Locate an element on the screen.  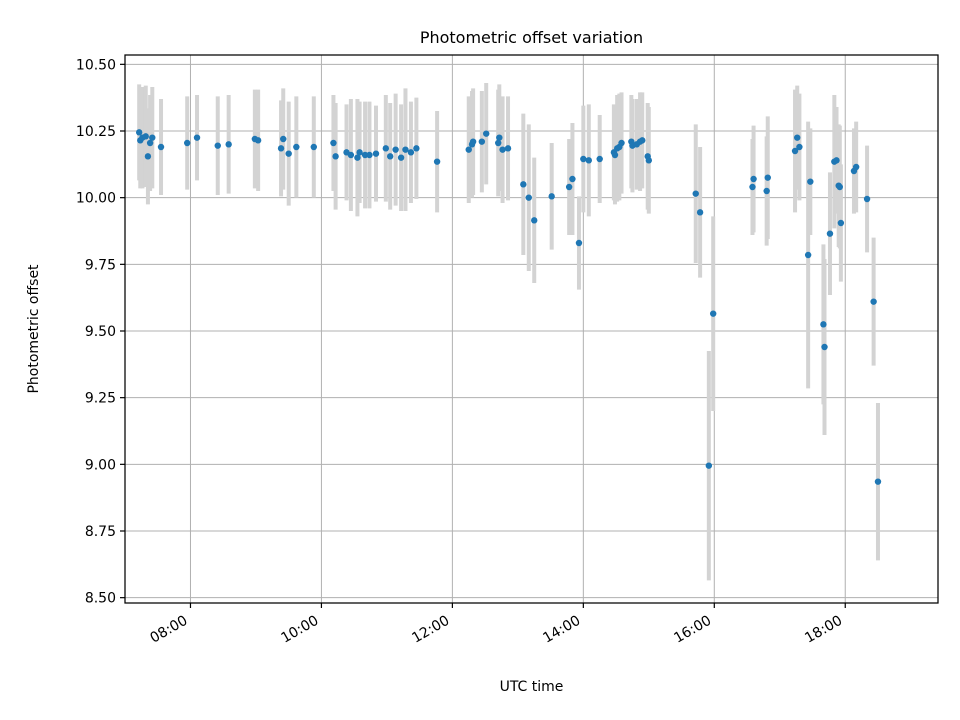
y-tick-label: 10.25 is located at coordinates (96, 132).